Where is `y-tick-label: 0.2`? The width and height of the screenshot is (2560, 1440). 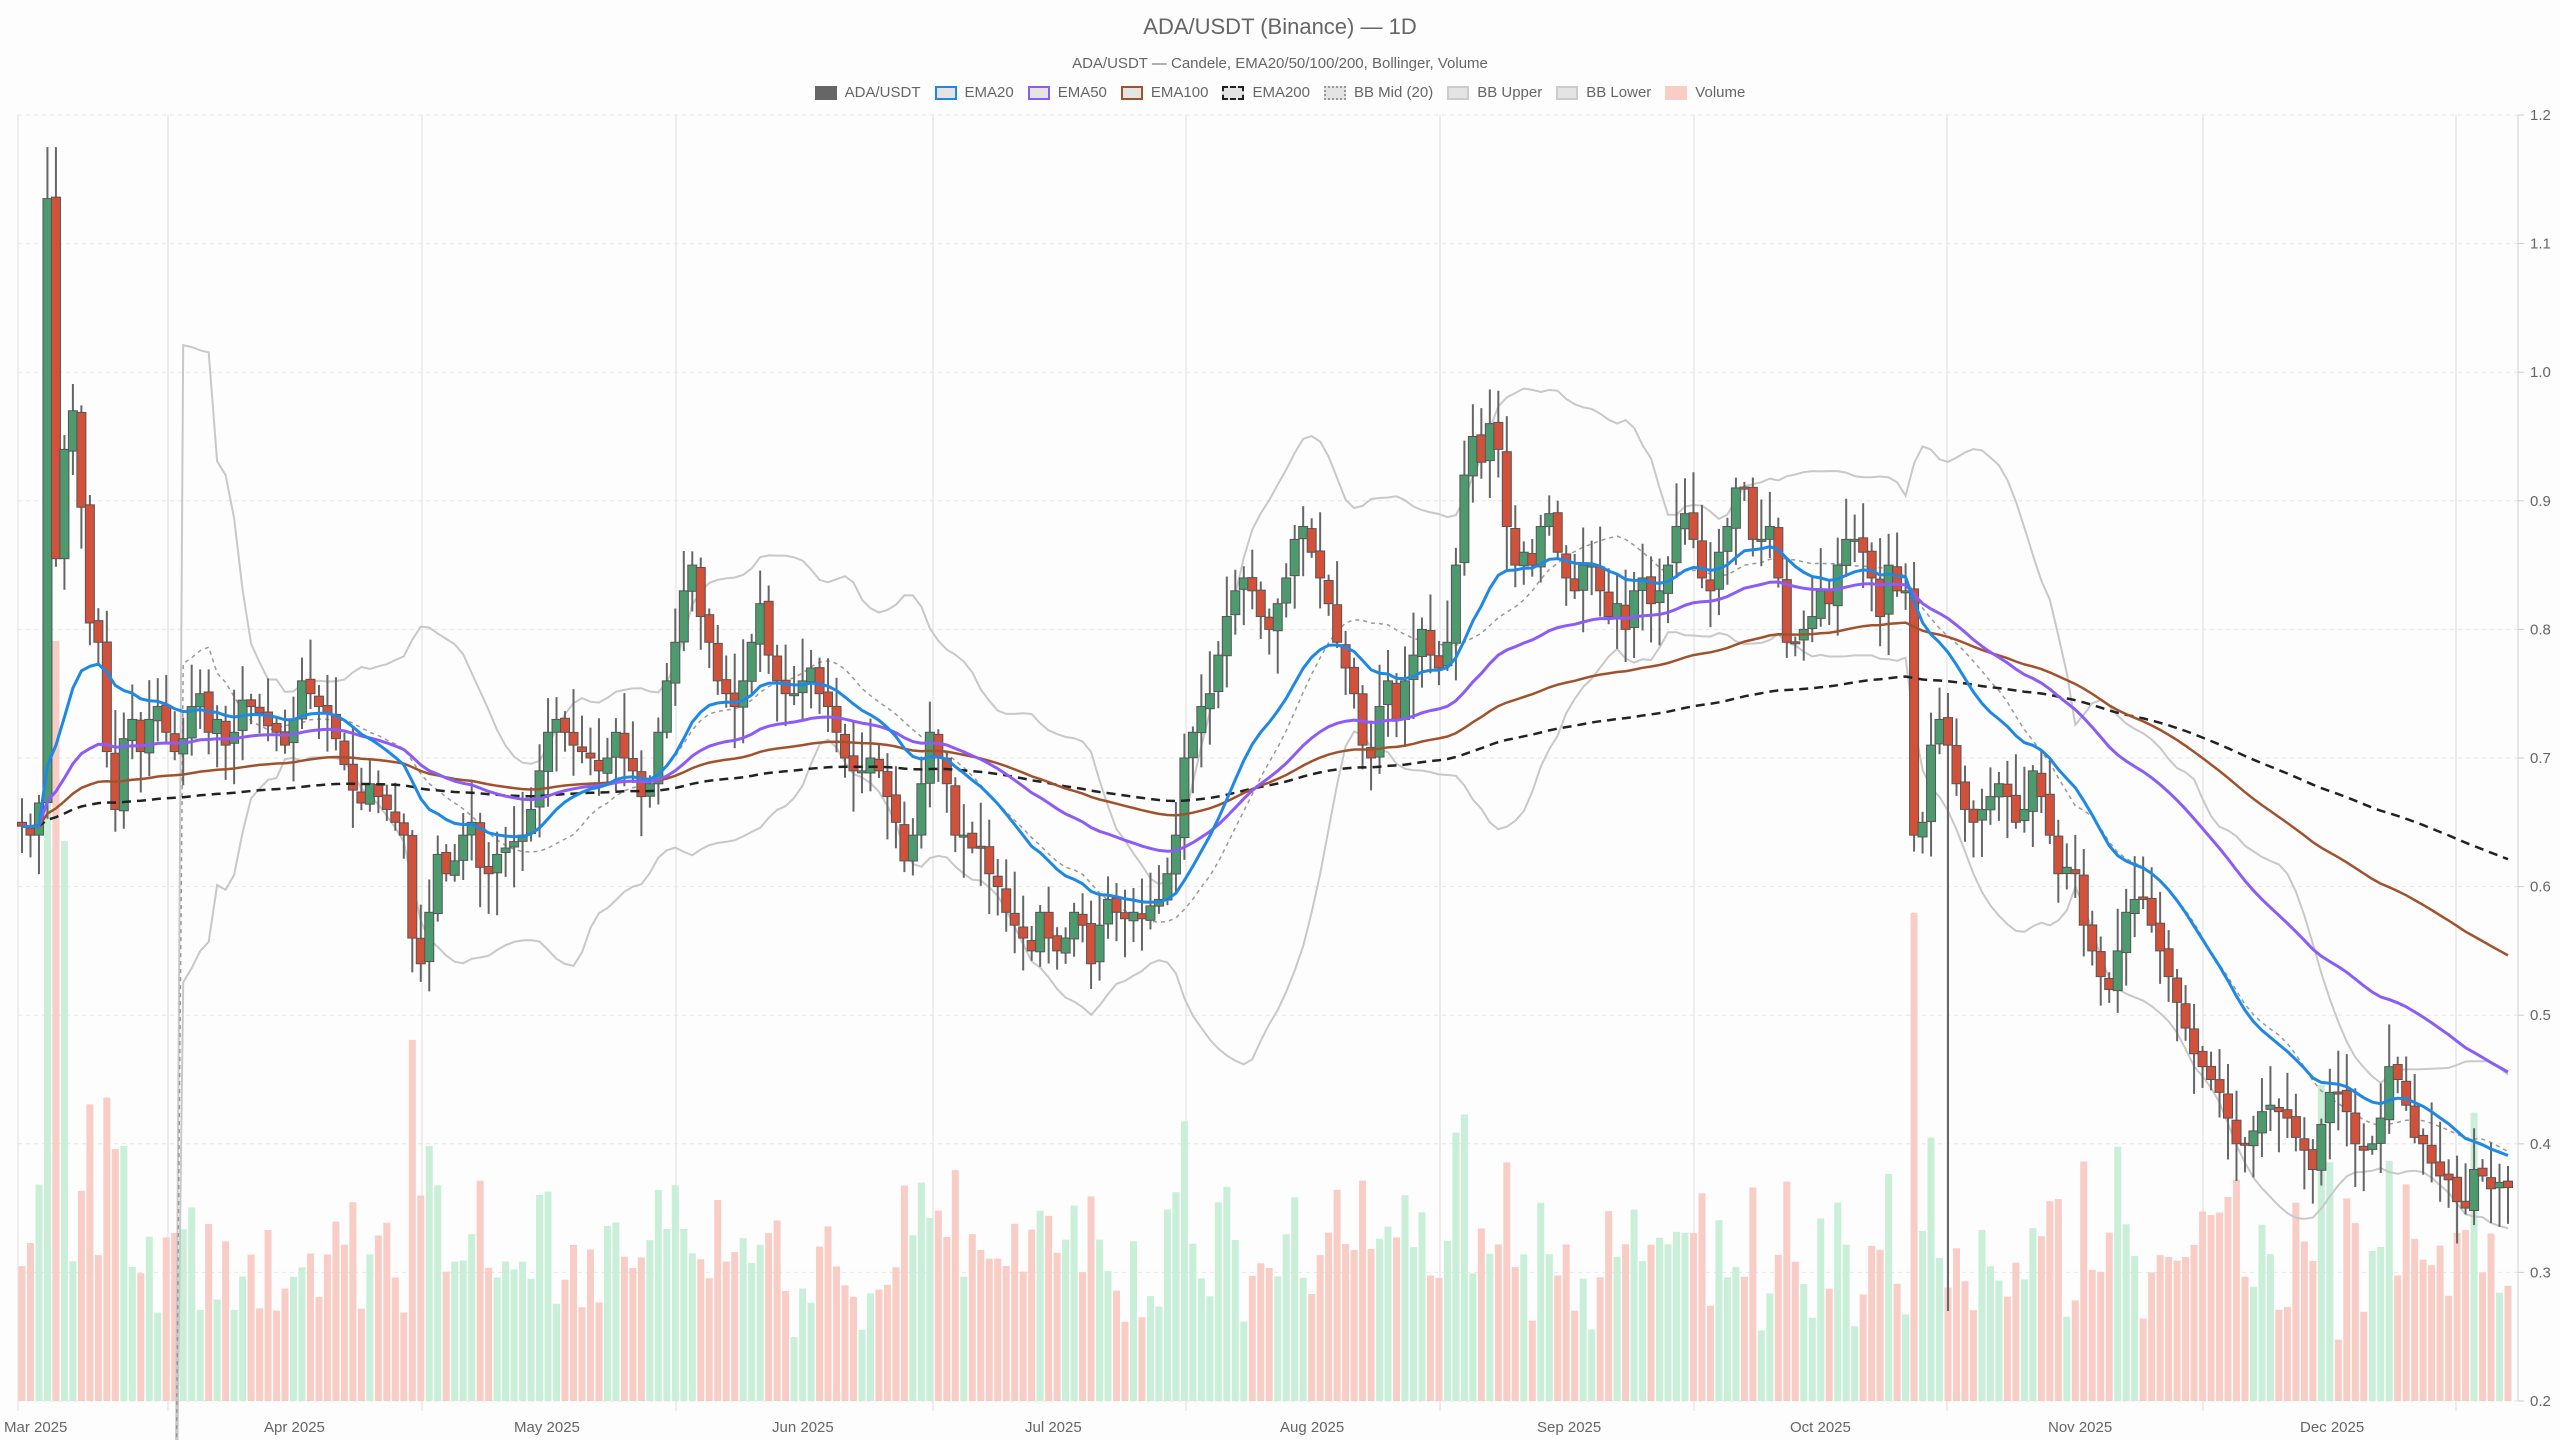 y-tick-label: 0.2 is located at coordinates (2540, 1401).